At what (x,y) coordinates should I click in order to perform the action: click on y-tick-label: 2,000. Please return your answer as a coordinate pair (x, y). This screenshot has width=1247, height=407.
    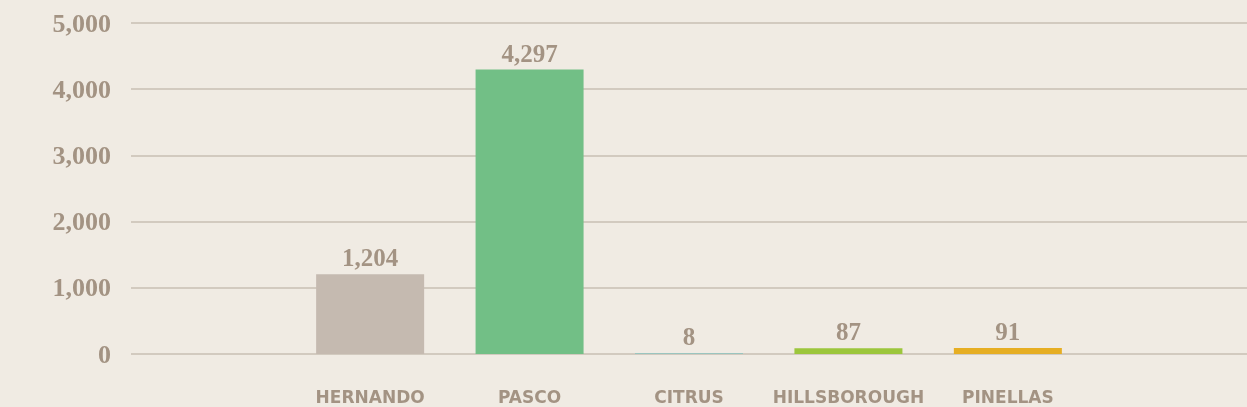
    Looking at the image, I should click on (81, 222).